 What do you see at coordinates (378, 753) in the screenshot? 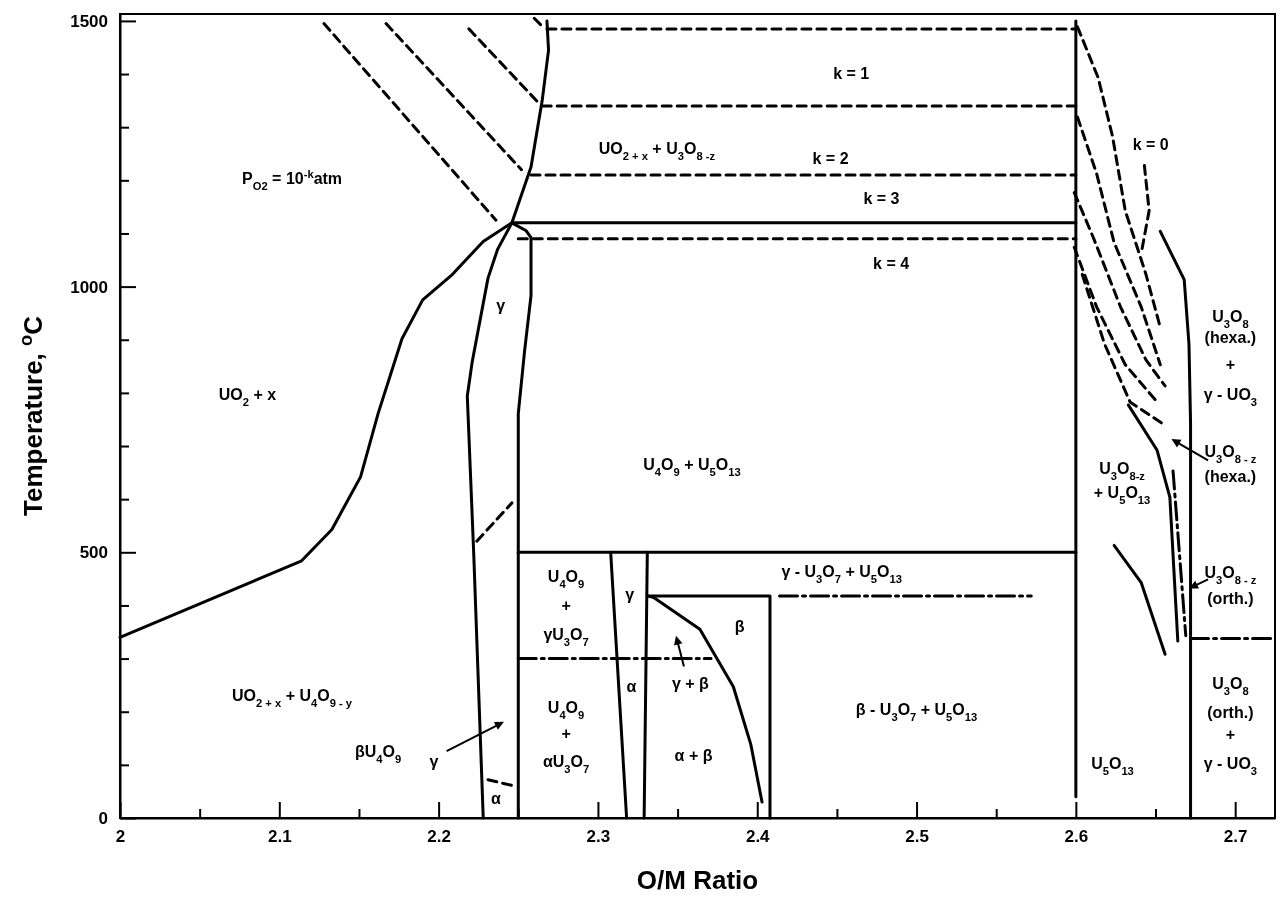
I see `annotation: βU$_{4}$O$_{9}$` at bounding box center [378, 753].